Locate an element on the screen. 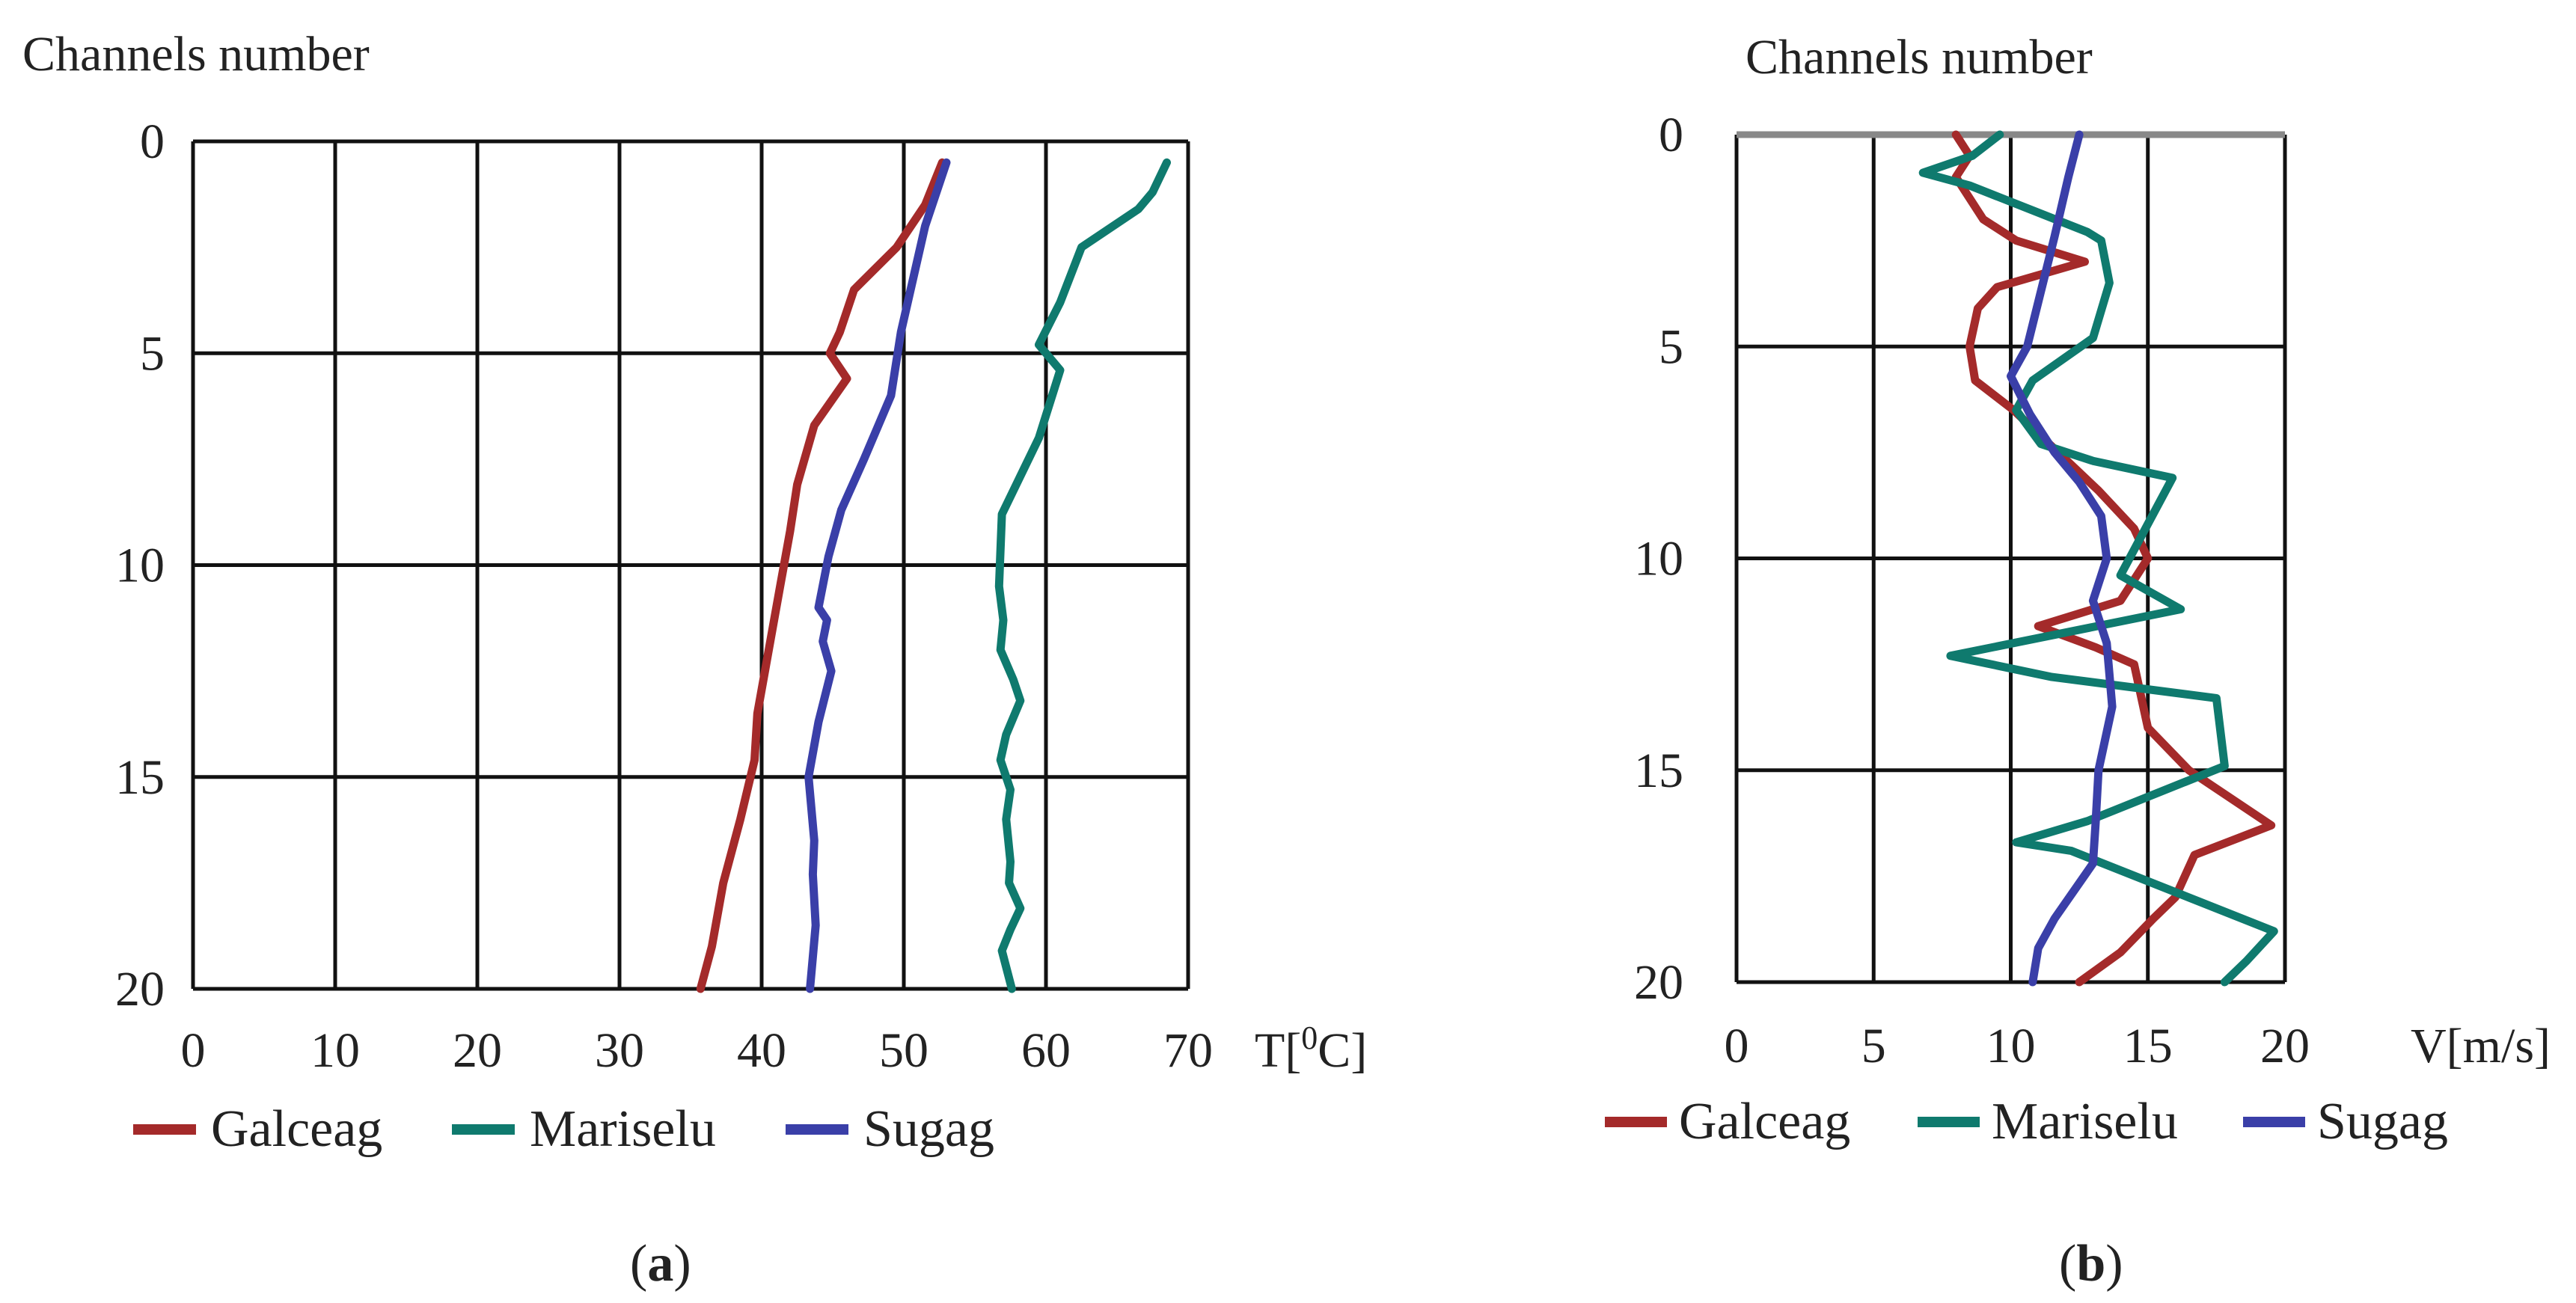 The image size is (2576, 1303). x-tick-label-50: 50 is located at coordinates (903, 1050).